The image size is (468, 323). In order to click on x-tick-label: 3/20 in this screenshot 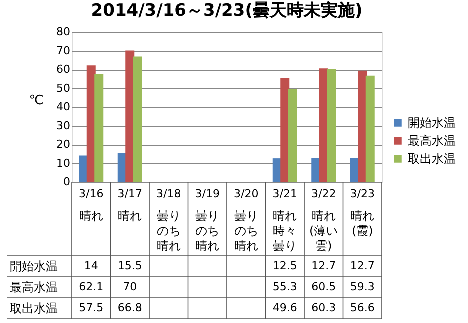, I will do `click(246, 194)`.